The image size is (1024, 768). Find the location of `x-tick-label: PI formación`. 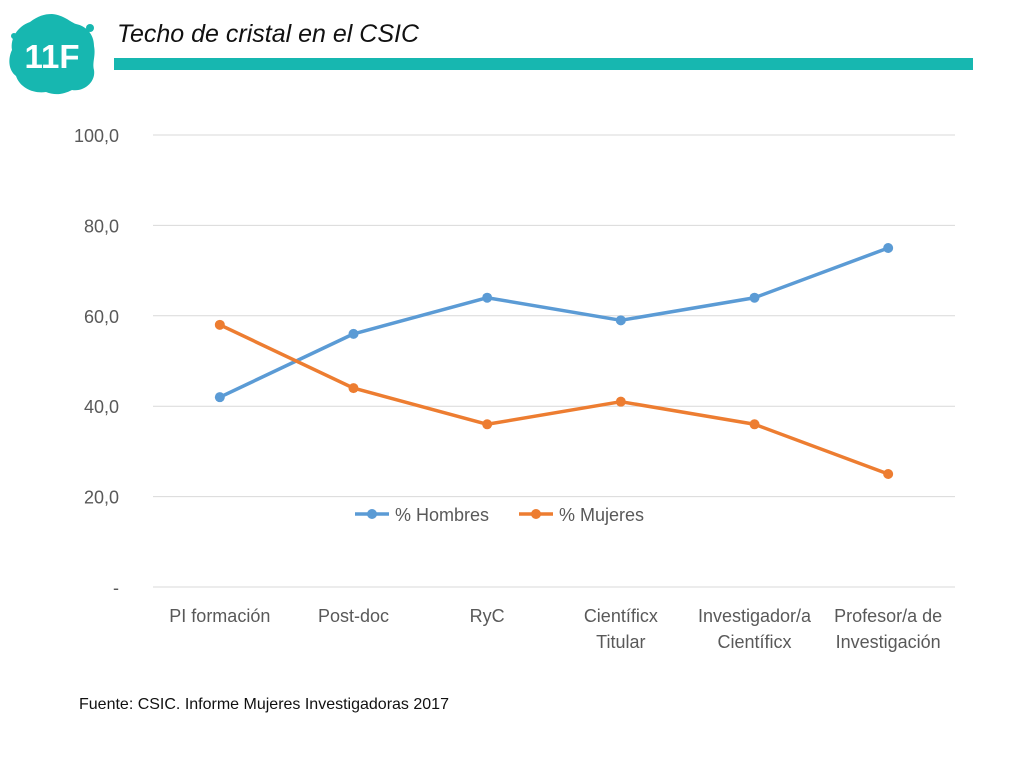

x-tick-label: PI formación is located at coordinates (219, 616).